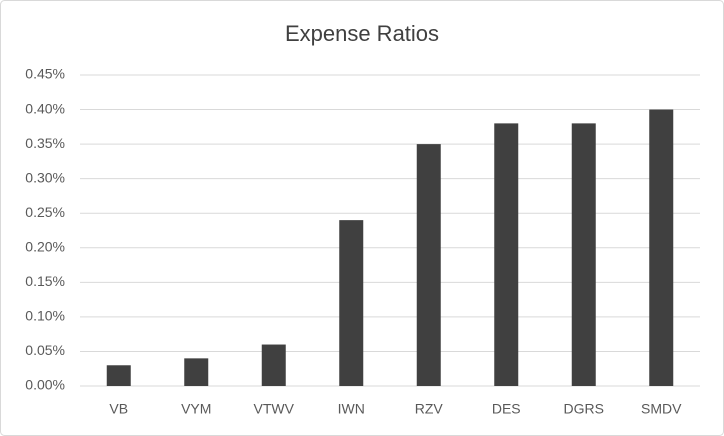 Image resolution: width=724 pixels, height=436 pixels. Describe the element at coordinates (45, 74) in the screenshot. I see `y-tick-label: 0.45%` at that location.